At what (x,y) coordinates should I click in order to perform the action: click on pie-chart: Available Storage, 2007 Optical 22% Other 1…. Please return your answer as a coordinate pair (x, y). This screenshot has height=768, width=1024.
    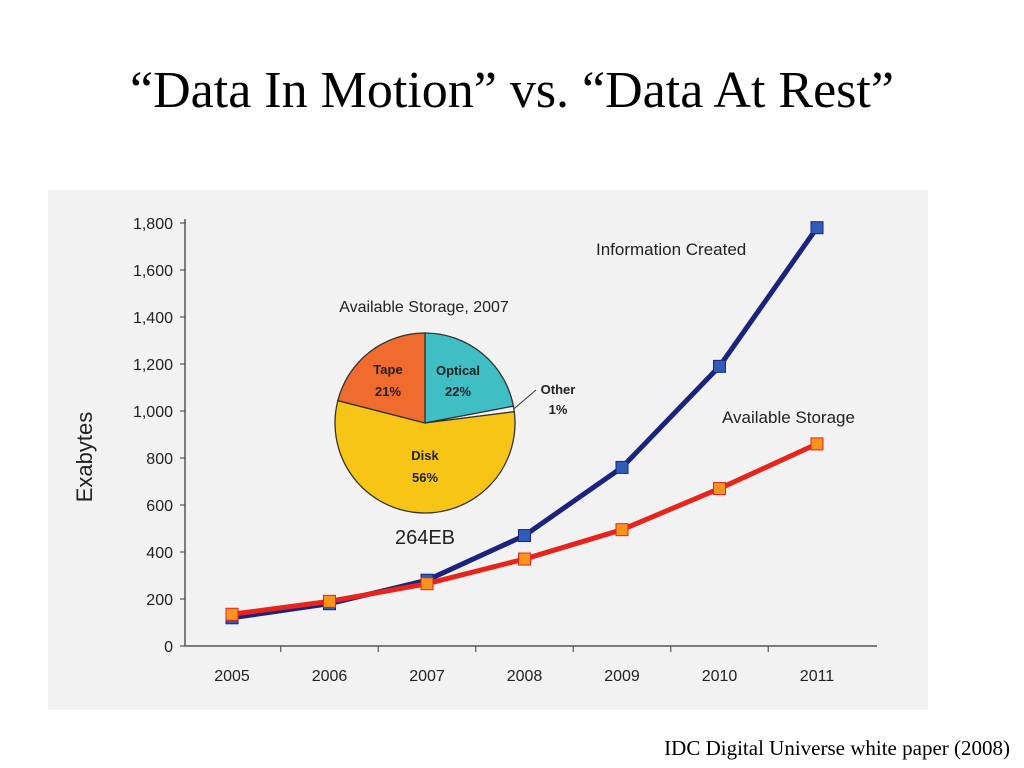
    Looking at the image, I should click on (455, 424).